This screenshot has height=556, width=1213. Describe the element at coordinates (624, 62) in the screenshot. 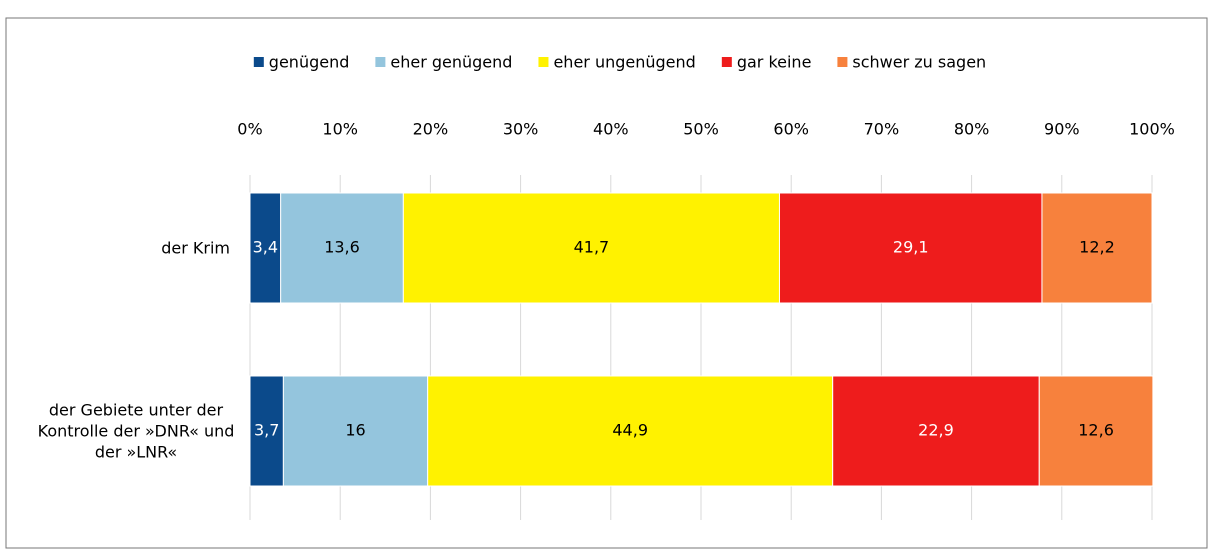

I see `legend-label: eher ungenügend` at that location.